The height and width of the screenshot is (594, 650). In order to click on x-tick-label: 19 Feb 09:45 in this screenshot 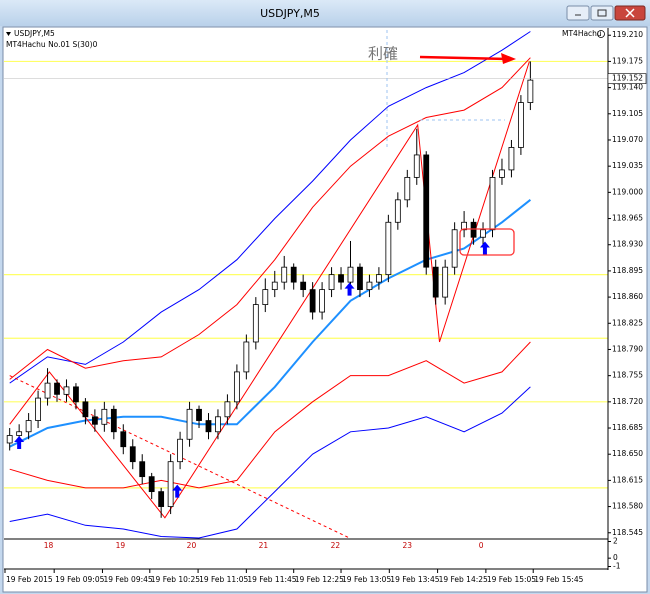, I will do `click(127, 579)`.